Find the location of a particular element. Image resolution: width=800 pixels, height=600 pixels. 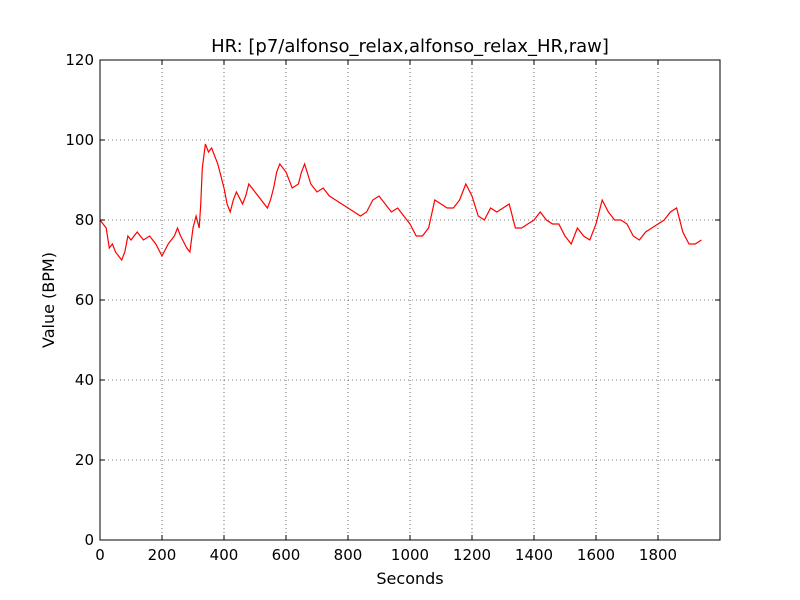

x-tick-label: 1800 is located at coordinates (658, 555).